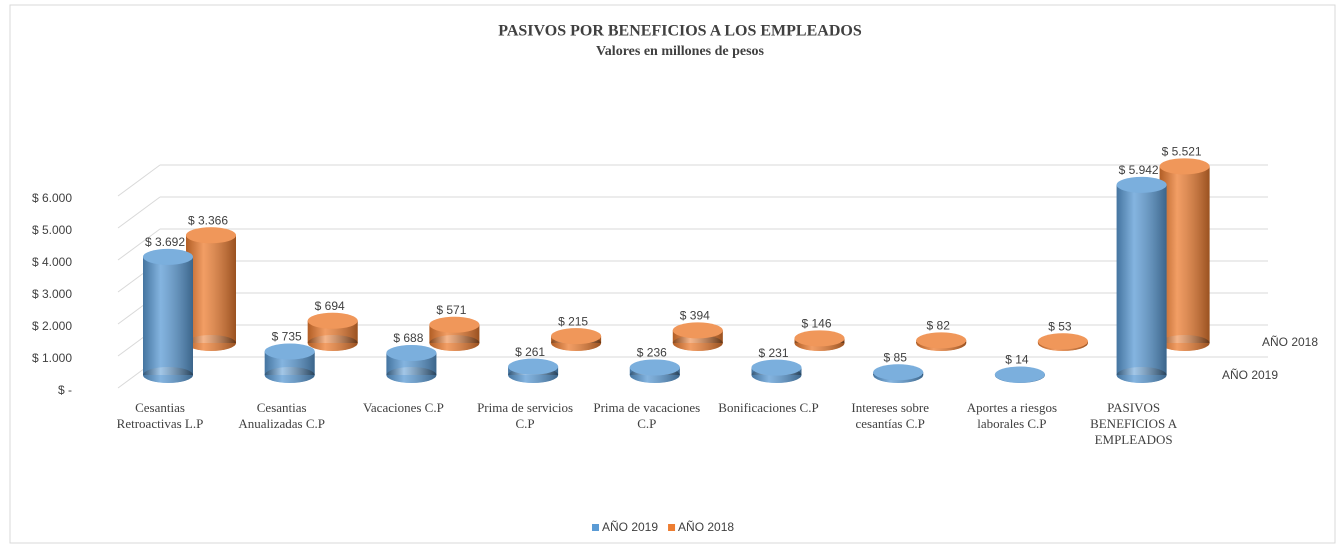  What do you see at coordinates (52, 230) in the screenshot?
I see `y-tick-label: $ 5.000` at bounding box center [52, 230].